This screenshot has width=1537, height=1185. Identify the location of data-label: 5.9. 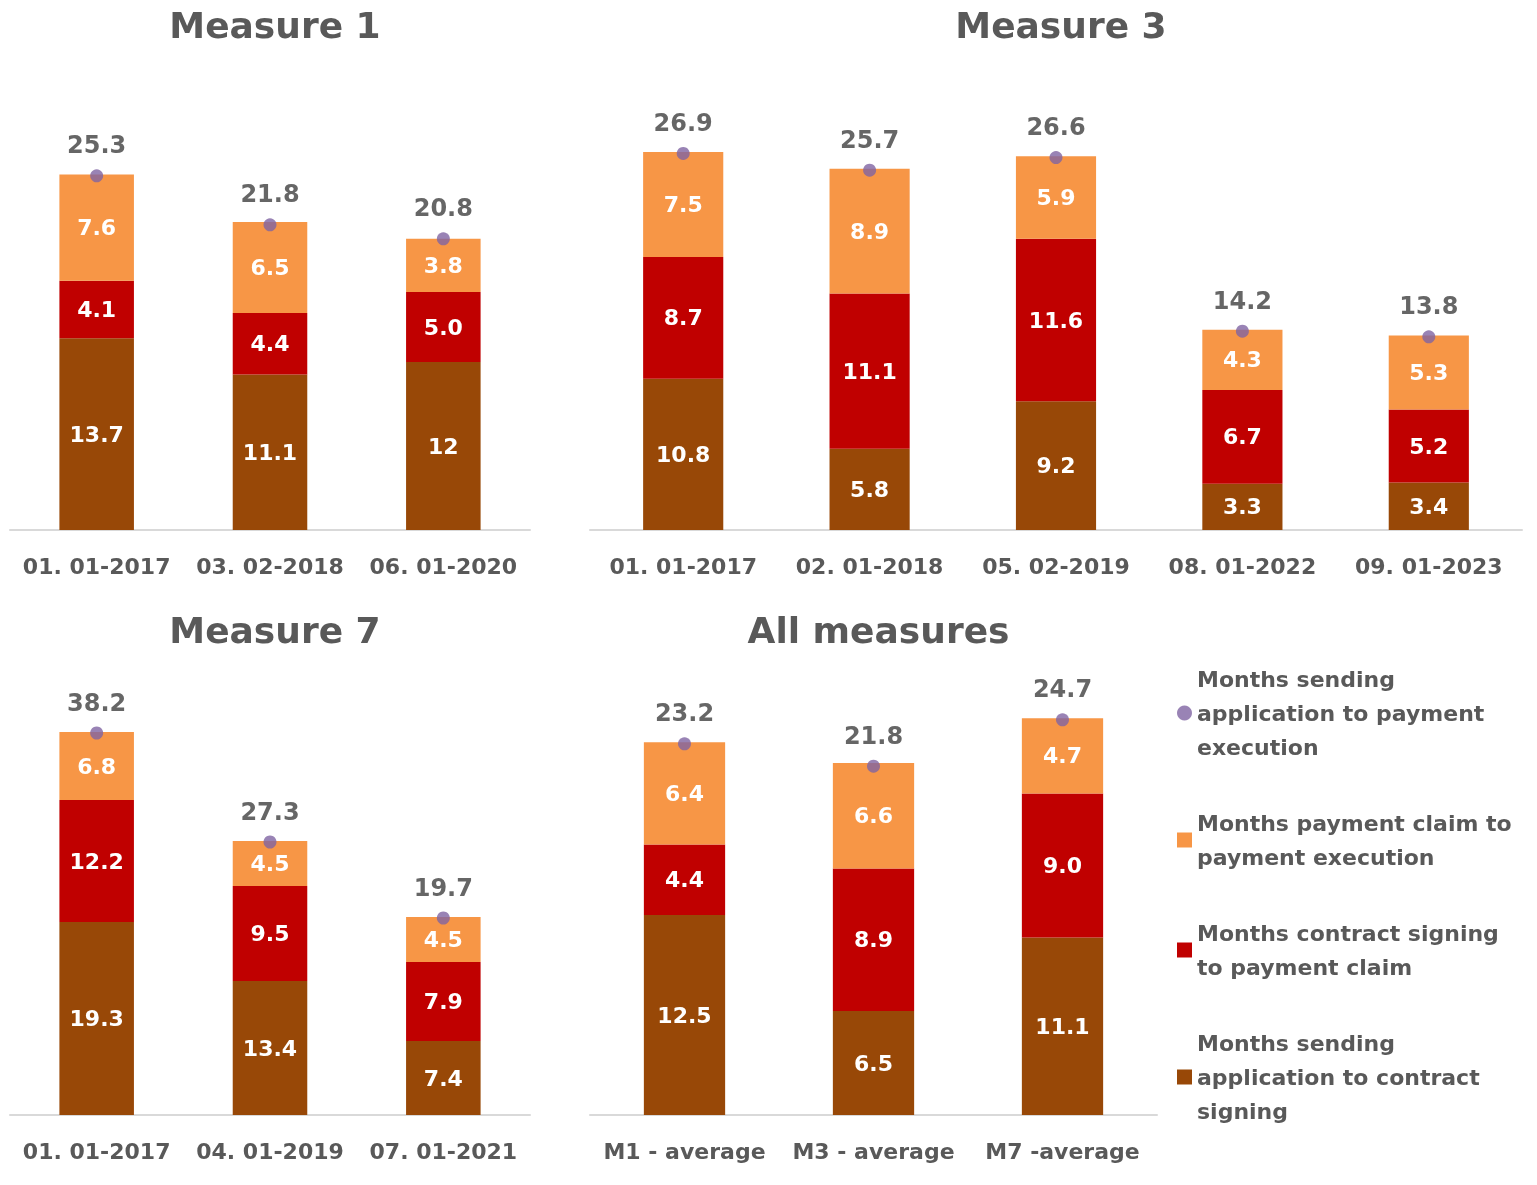
(1056, 197).